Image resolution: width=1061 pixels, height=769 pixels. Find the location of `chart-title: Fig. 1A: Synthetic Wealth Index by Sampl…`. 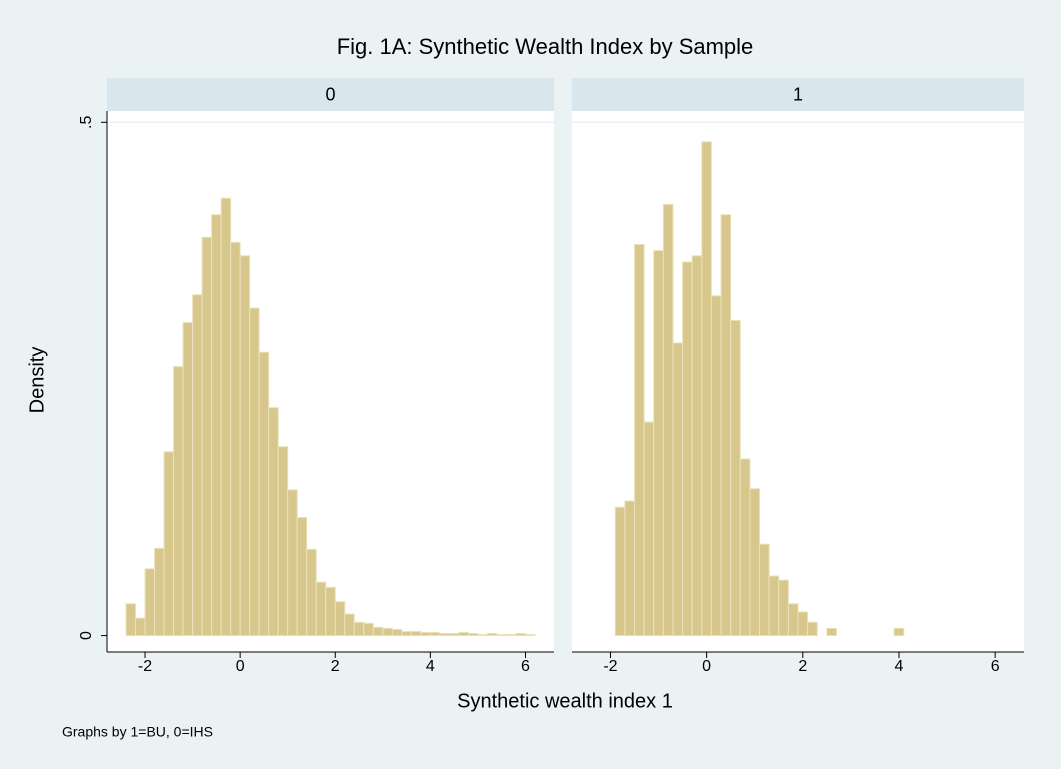

chart-title: Fig. 1A: Synthetic Wealth Index by Sampl… is located at coordinates (545, 46).